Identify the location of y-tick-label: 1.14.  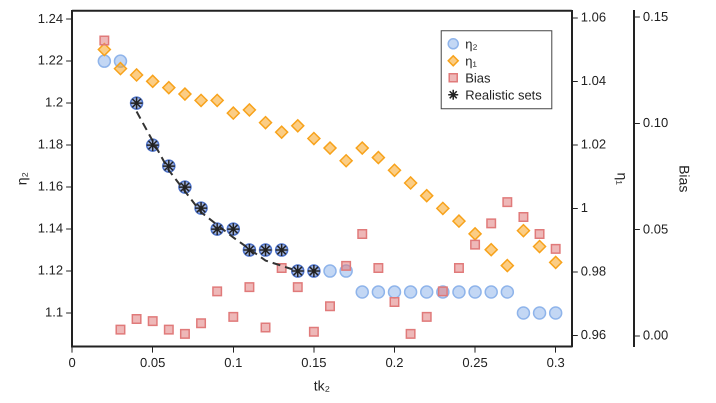
(51, 228).